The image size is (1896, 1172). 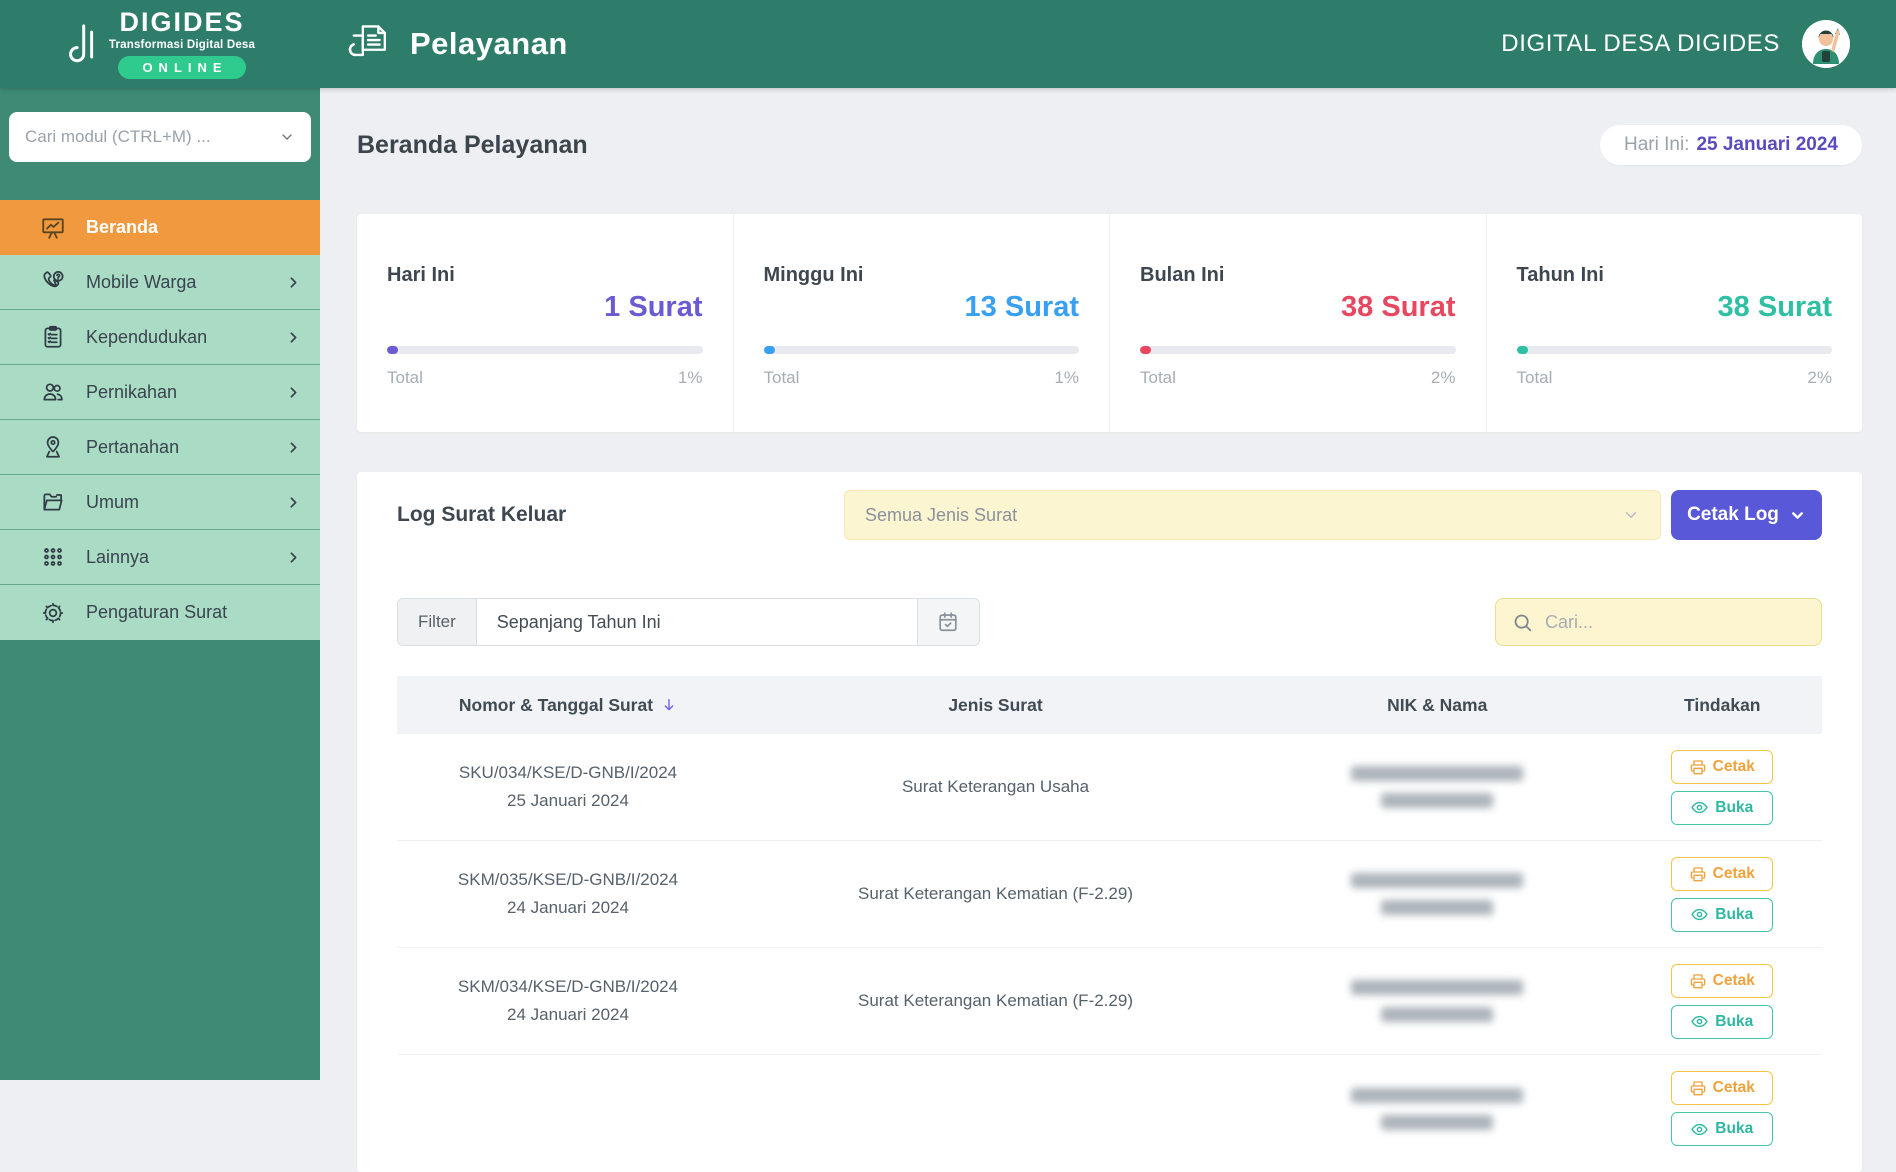 What do you see at coordinates (568, 986) in the screenshot?
I see `doc-number: SKM/034/KSE/D-GNB/I/2024` at bounding box center [568, 986].